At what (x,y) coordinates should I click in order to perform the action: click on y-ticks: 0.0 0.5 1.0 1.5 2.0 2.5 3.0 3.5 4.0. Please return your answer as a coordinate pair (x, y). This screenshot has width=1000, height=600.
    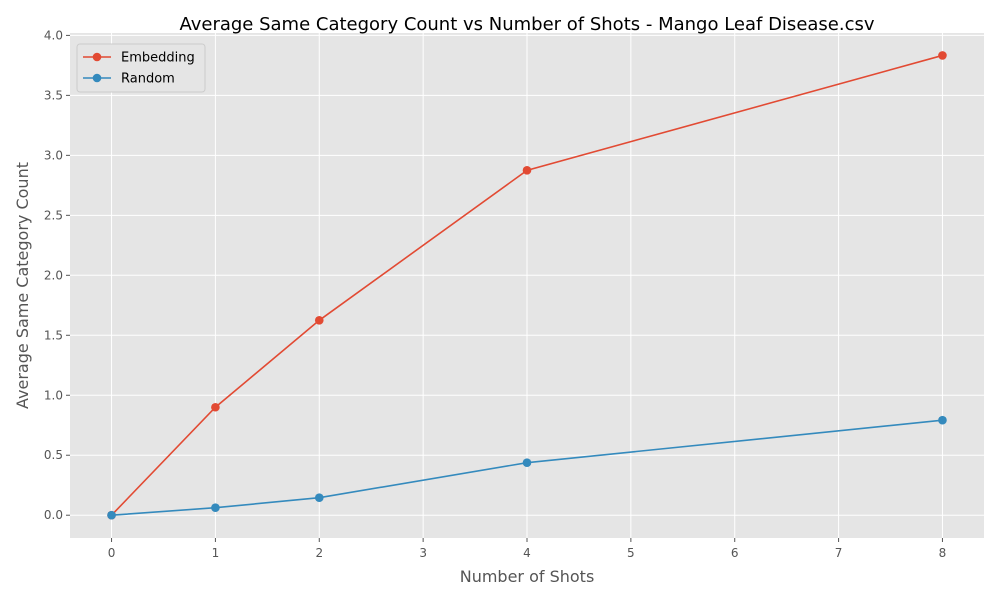
    Looking at the image, I should click on (57, 275).